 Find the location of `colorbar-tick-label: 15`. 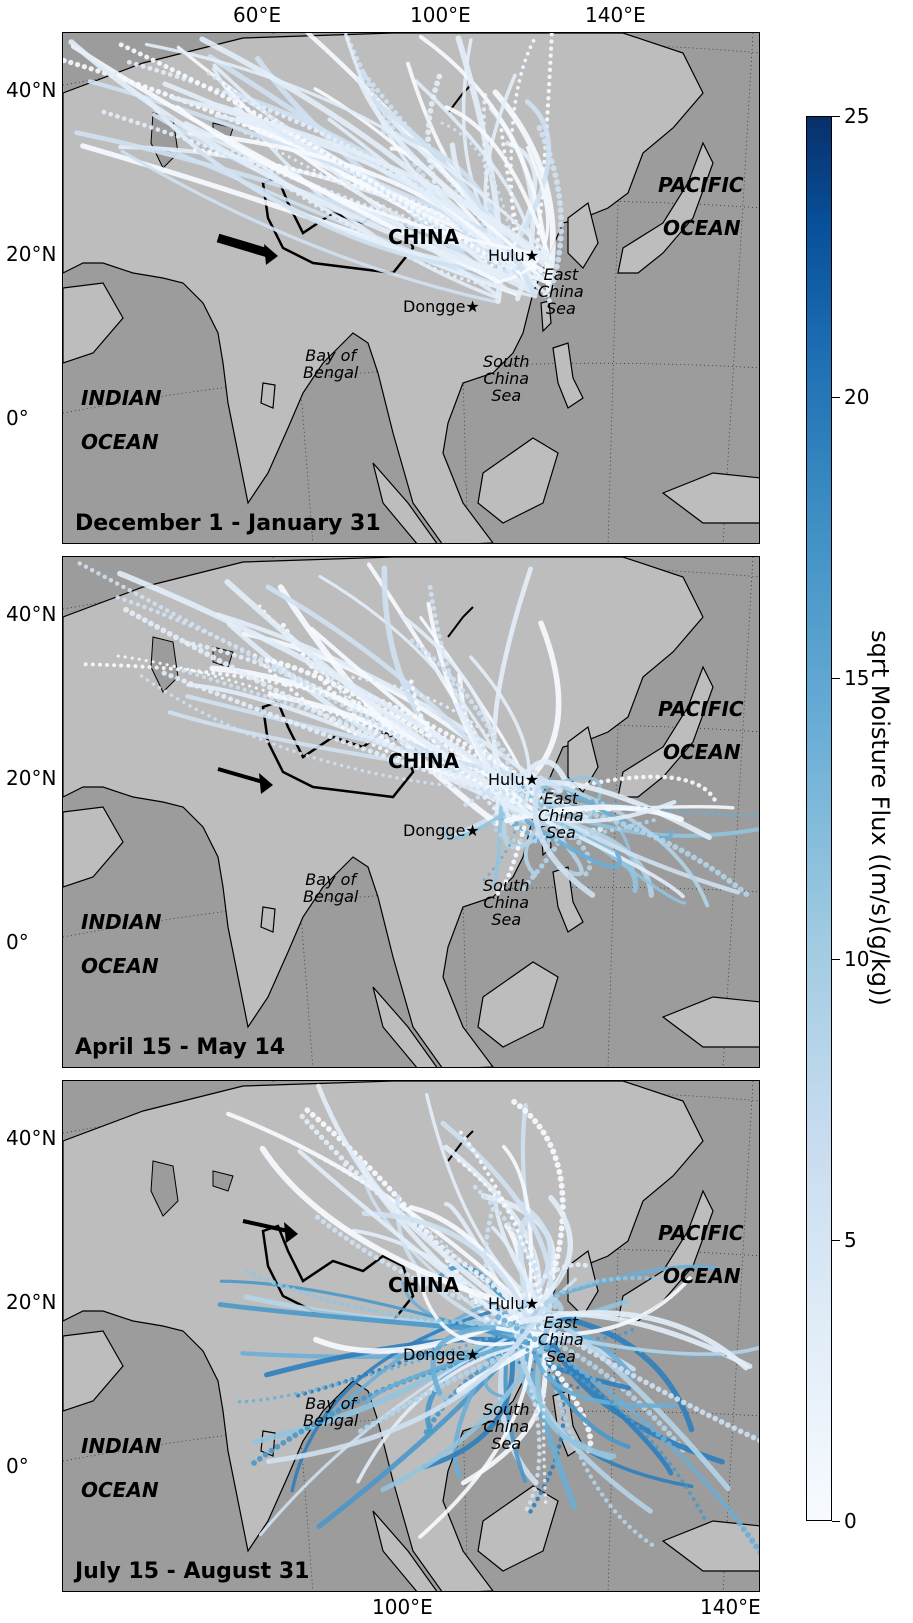

colorbar-tick-label: 15 is located at coordinates (857, 678).